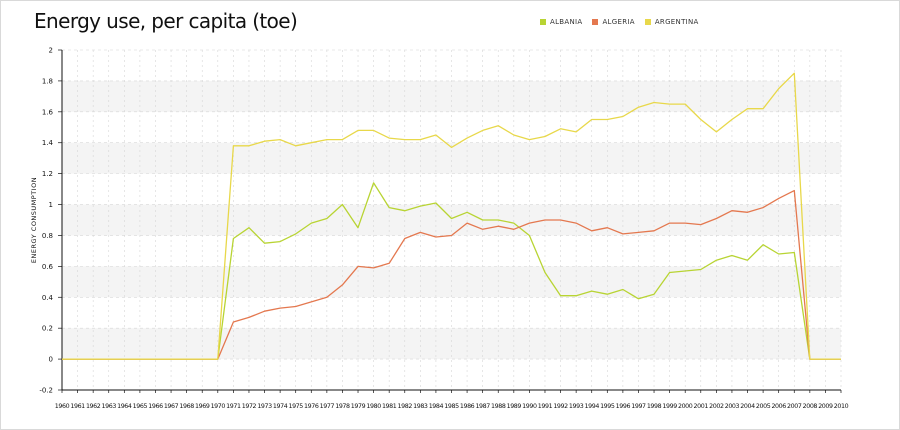 The width and height of the screenshot is (900, 430). I want to click on x-tick-label: 2000, so click(685, 406).